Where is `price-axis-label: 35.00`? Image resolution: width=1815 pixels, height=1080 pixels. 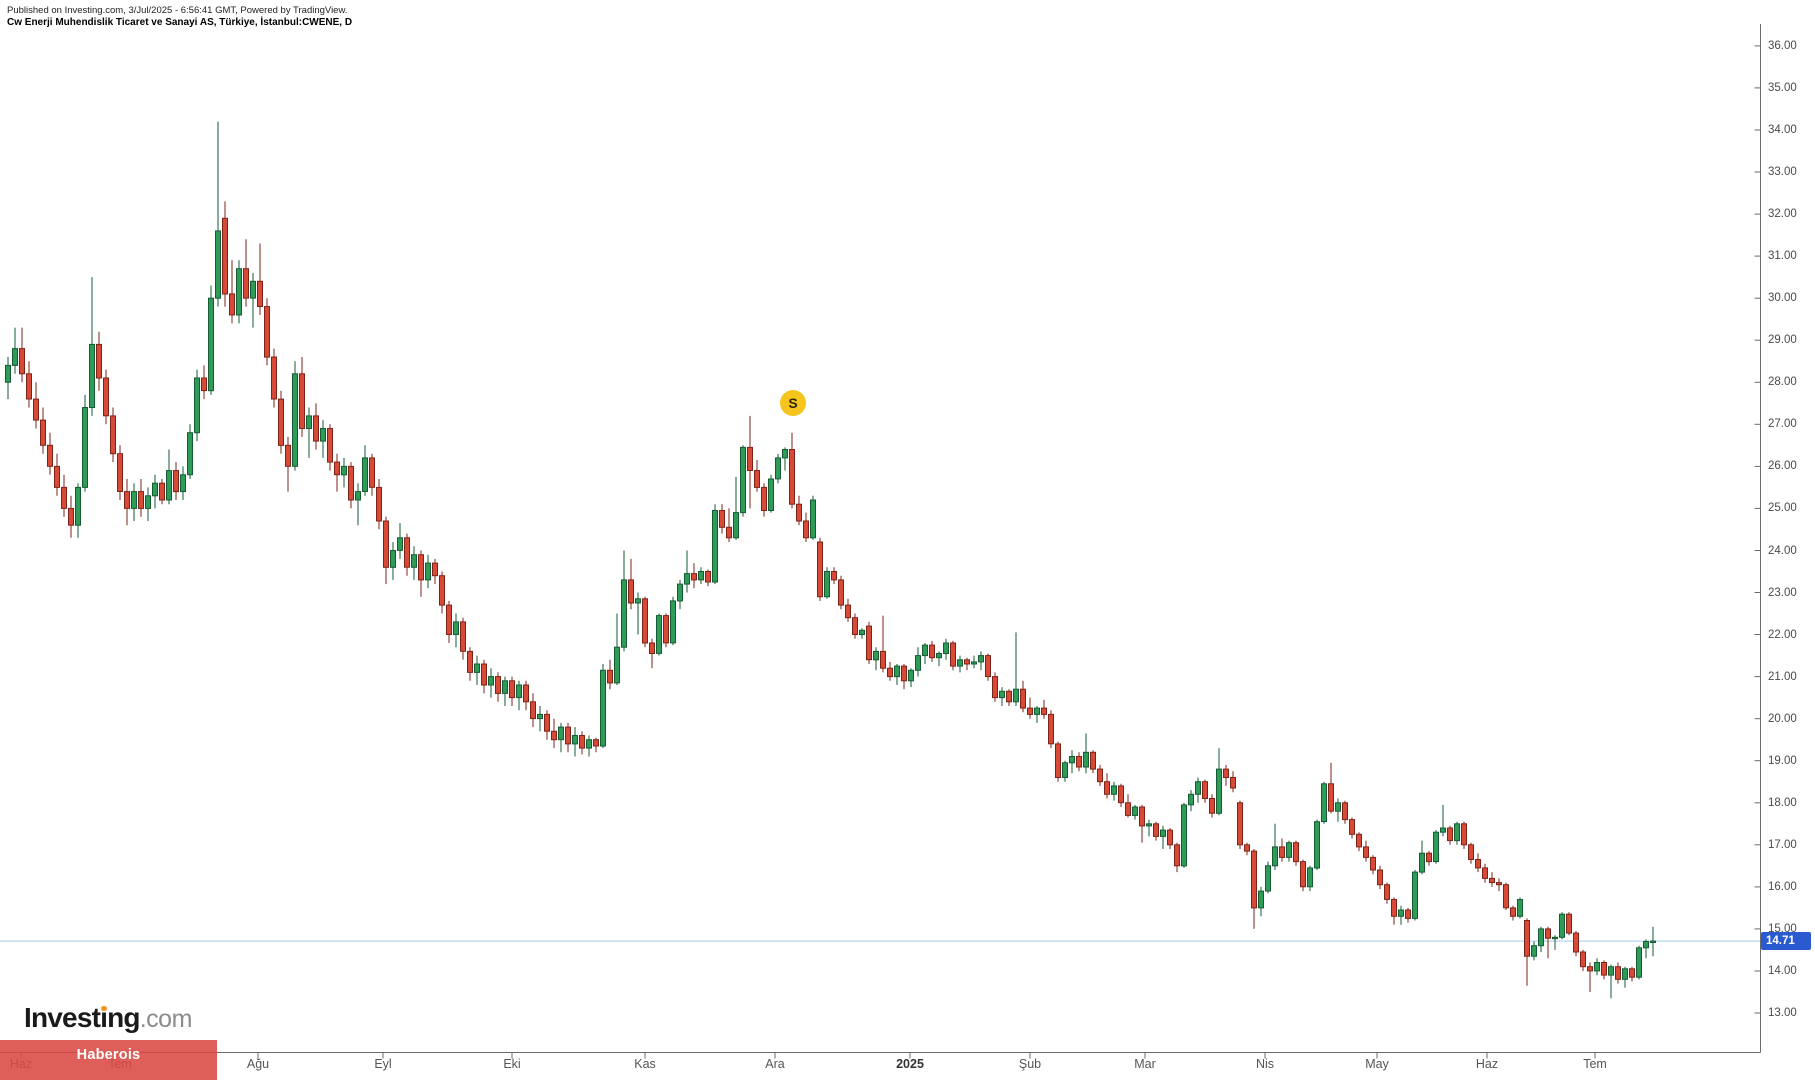 price-axis-label: 35.00 is located at coordinates (1782, 87).